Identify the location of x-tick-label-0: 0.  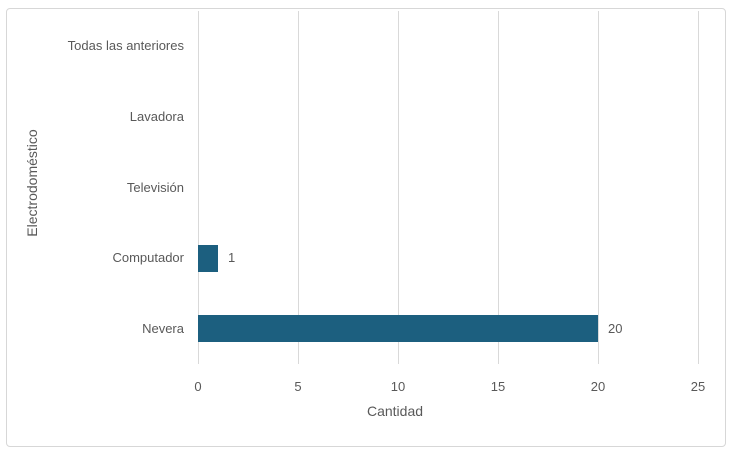
(198, 386).